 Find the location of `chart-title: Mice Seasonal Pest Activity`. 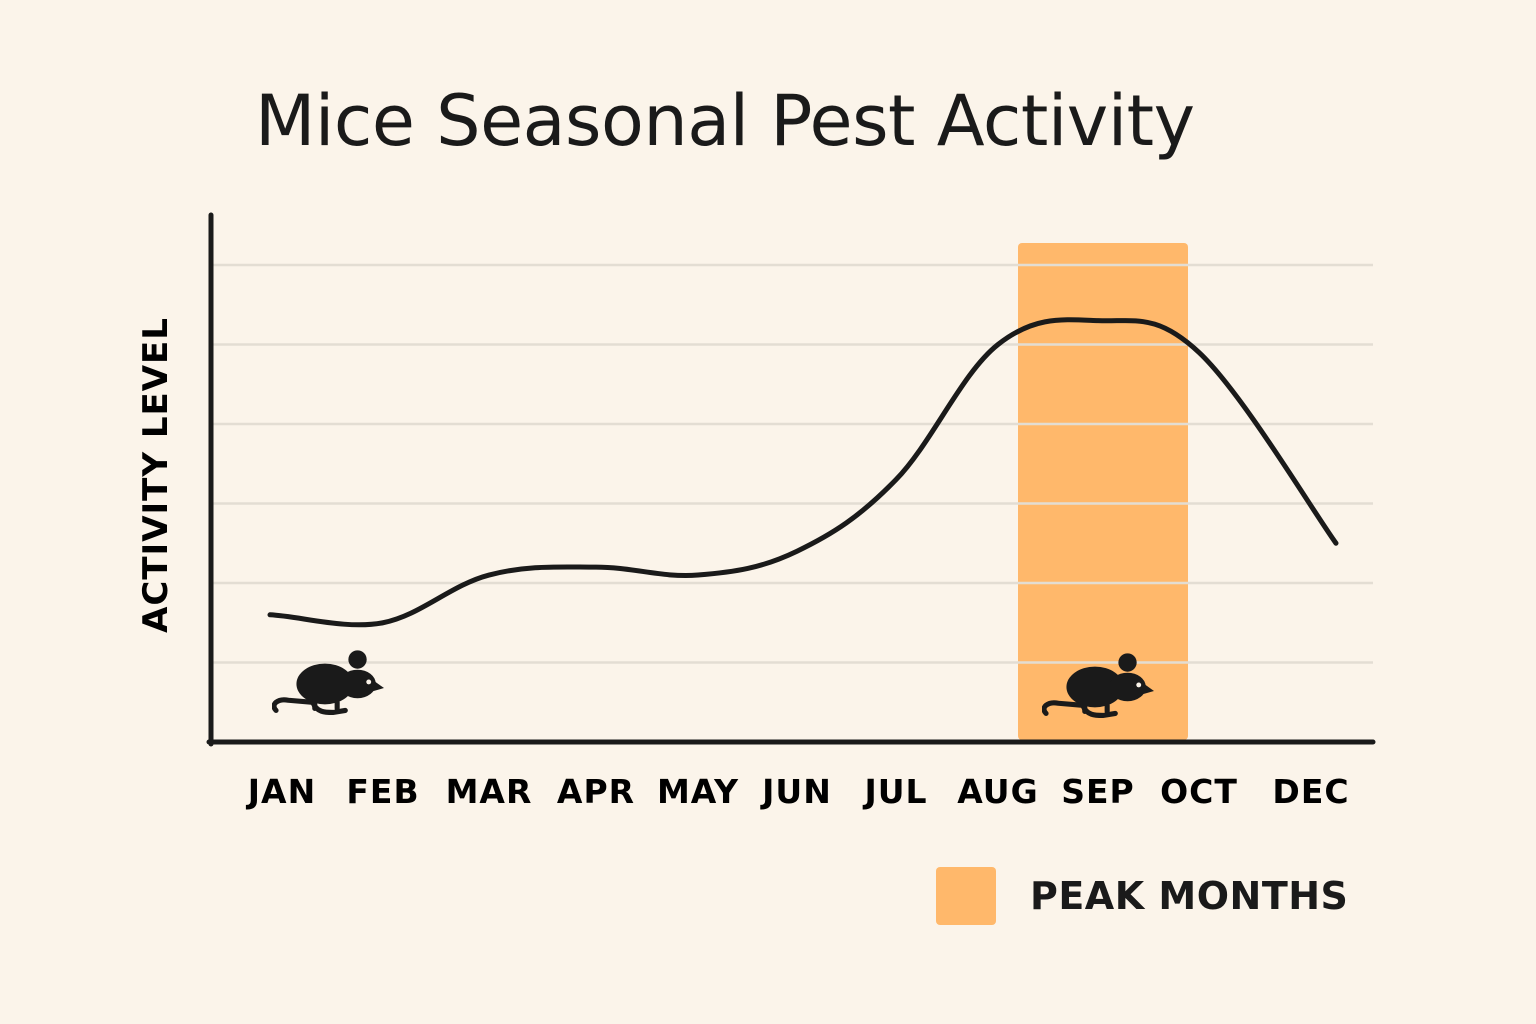

chart-title: Mice Seasonal Pest Activity is located at coordinates (725, 121).